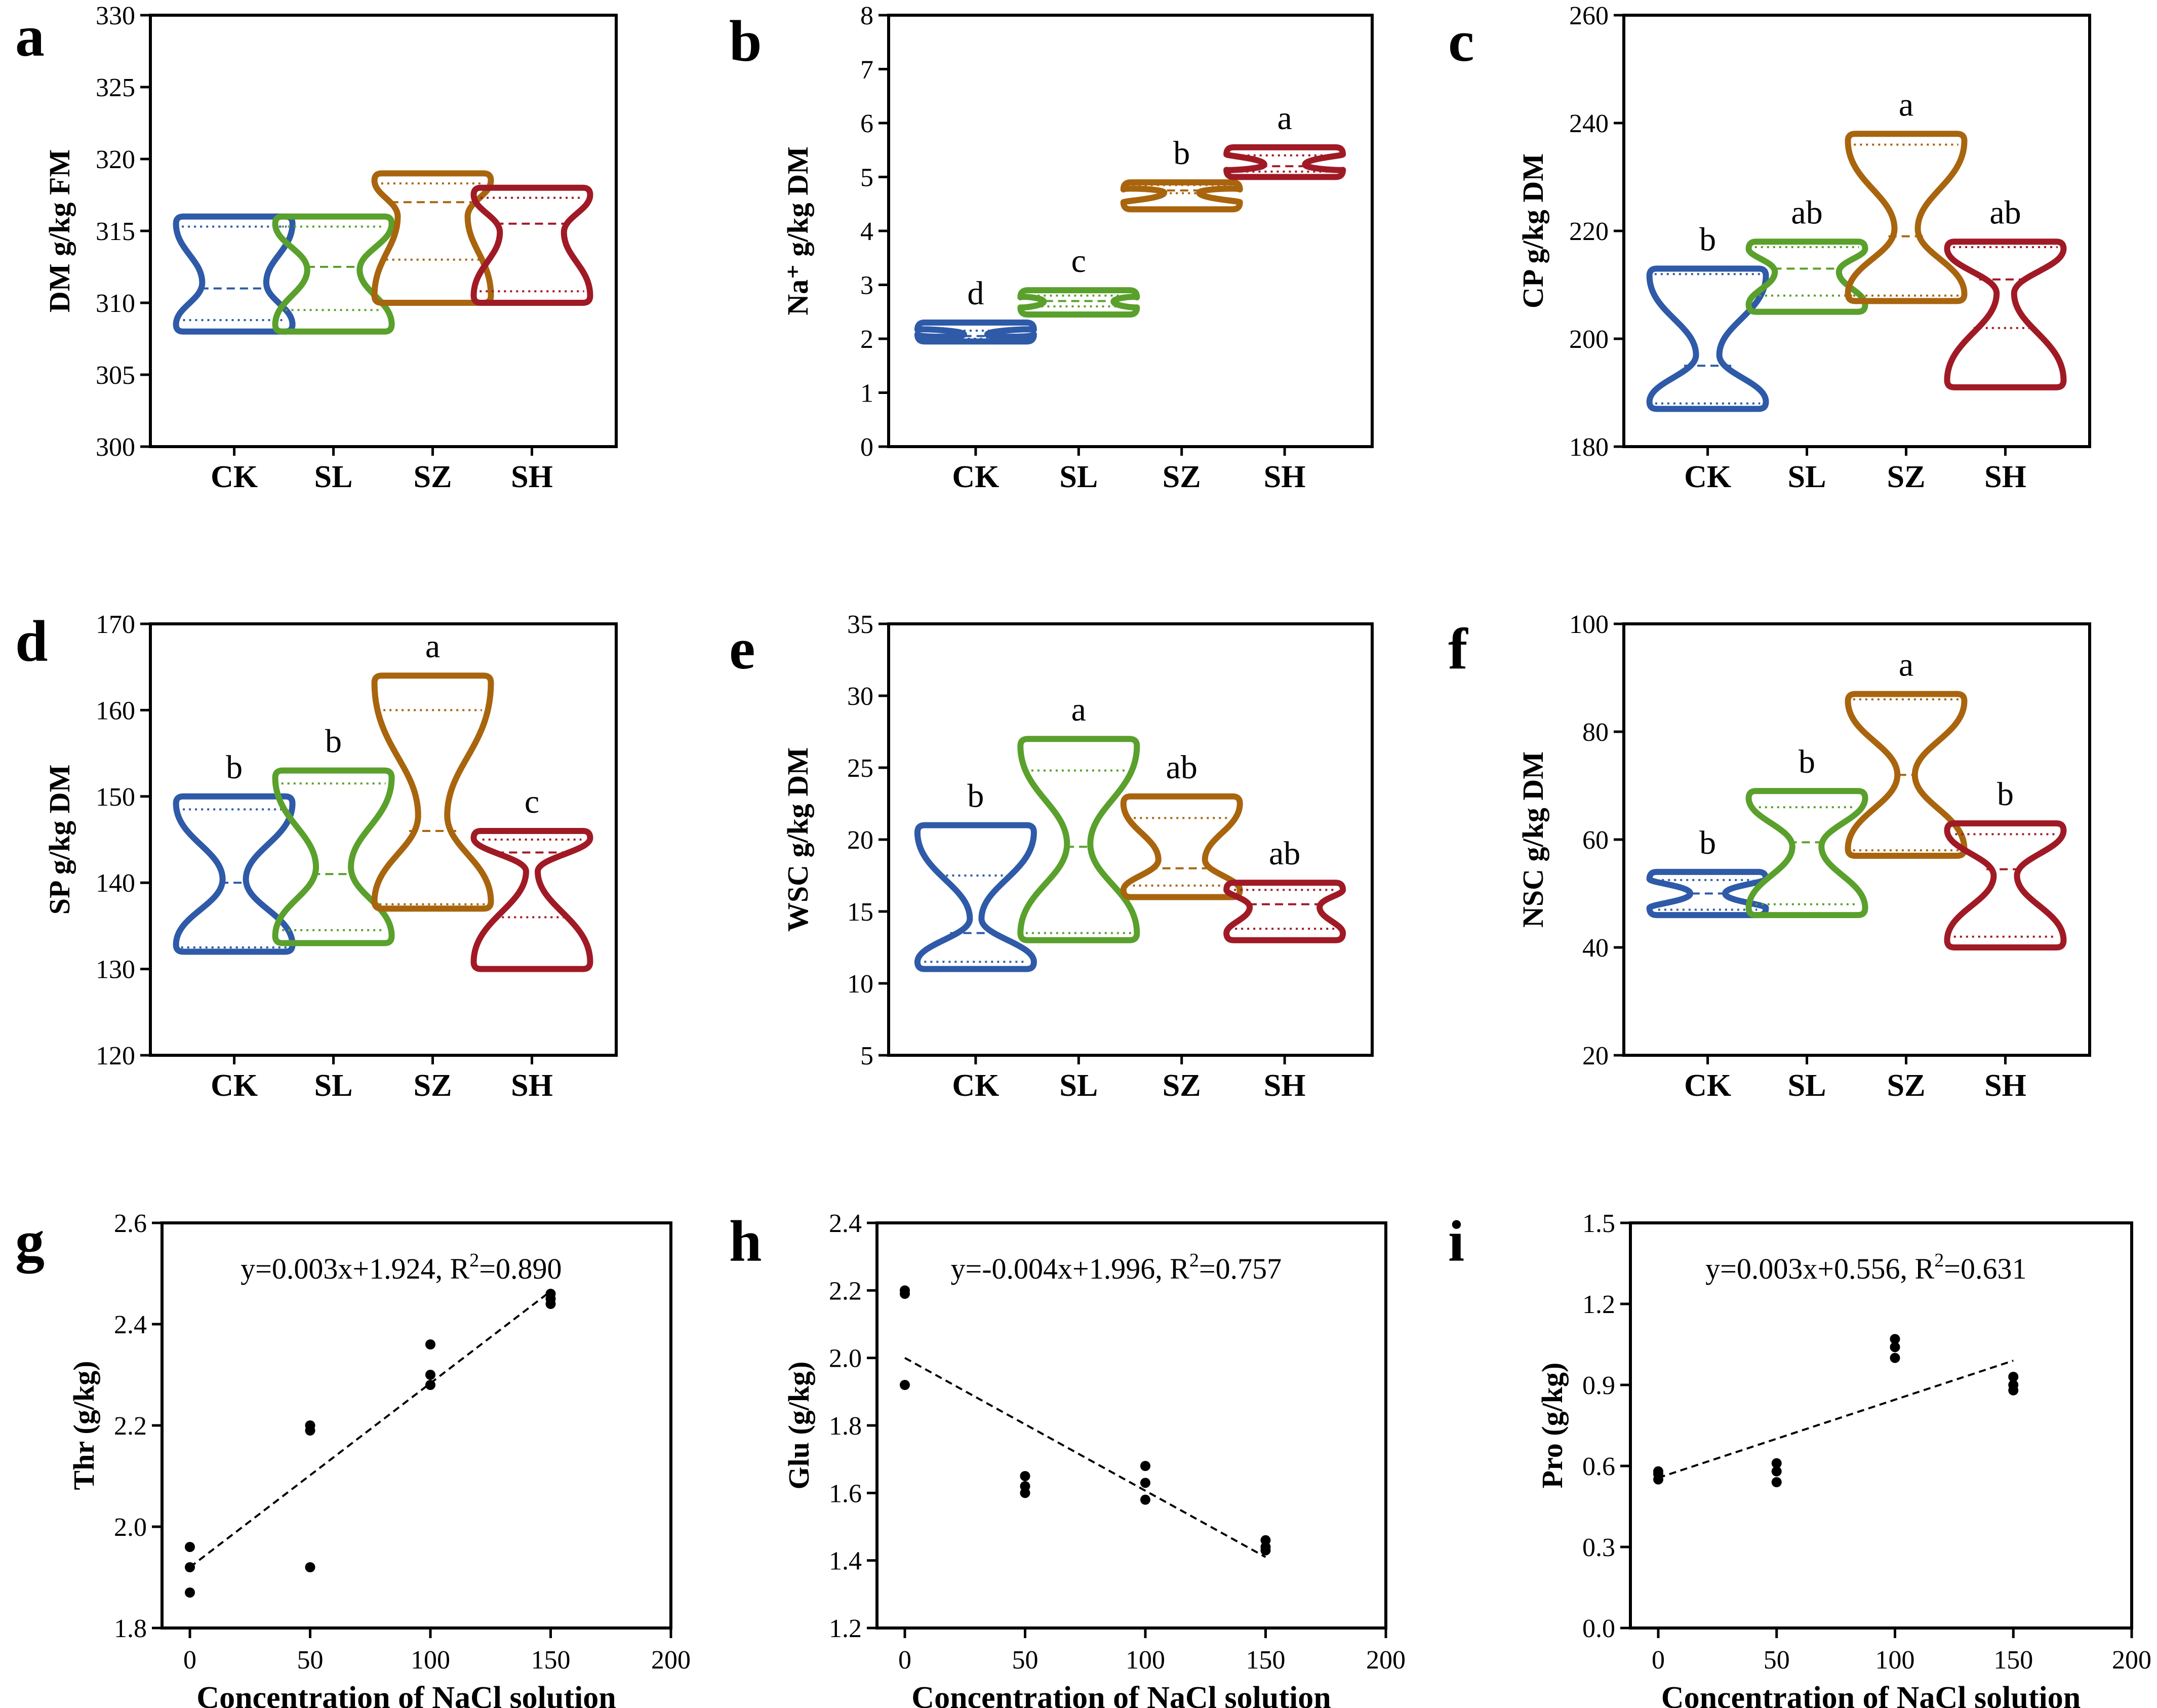  I want to click on equation-main: y=-0.004x+1.996, R, so click(1070, 1268).